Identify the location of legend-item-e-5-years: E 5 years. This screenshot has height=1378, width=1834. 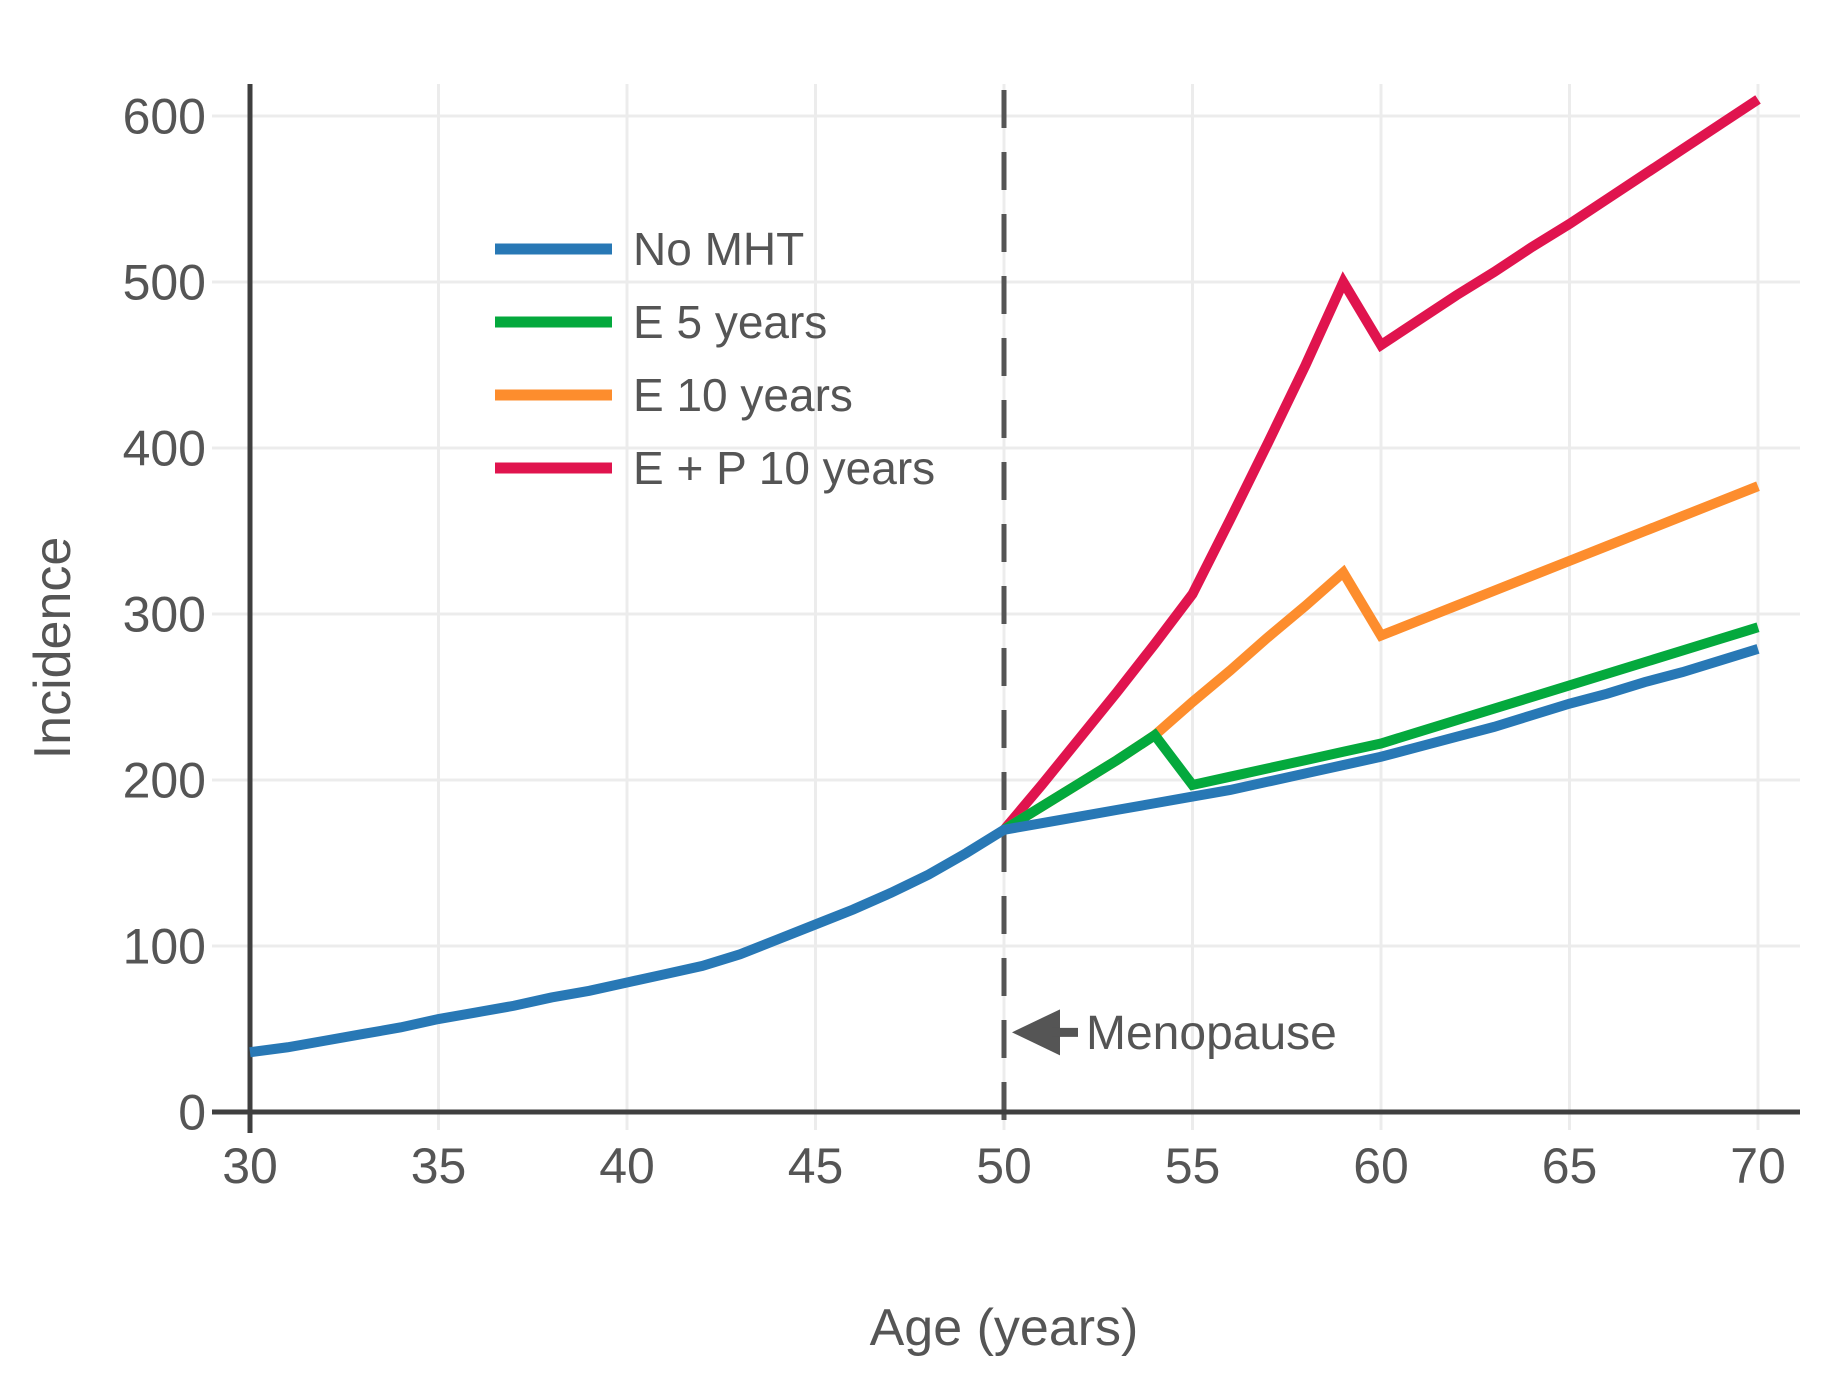
(661, 322).